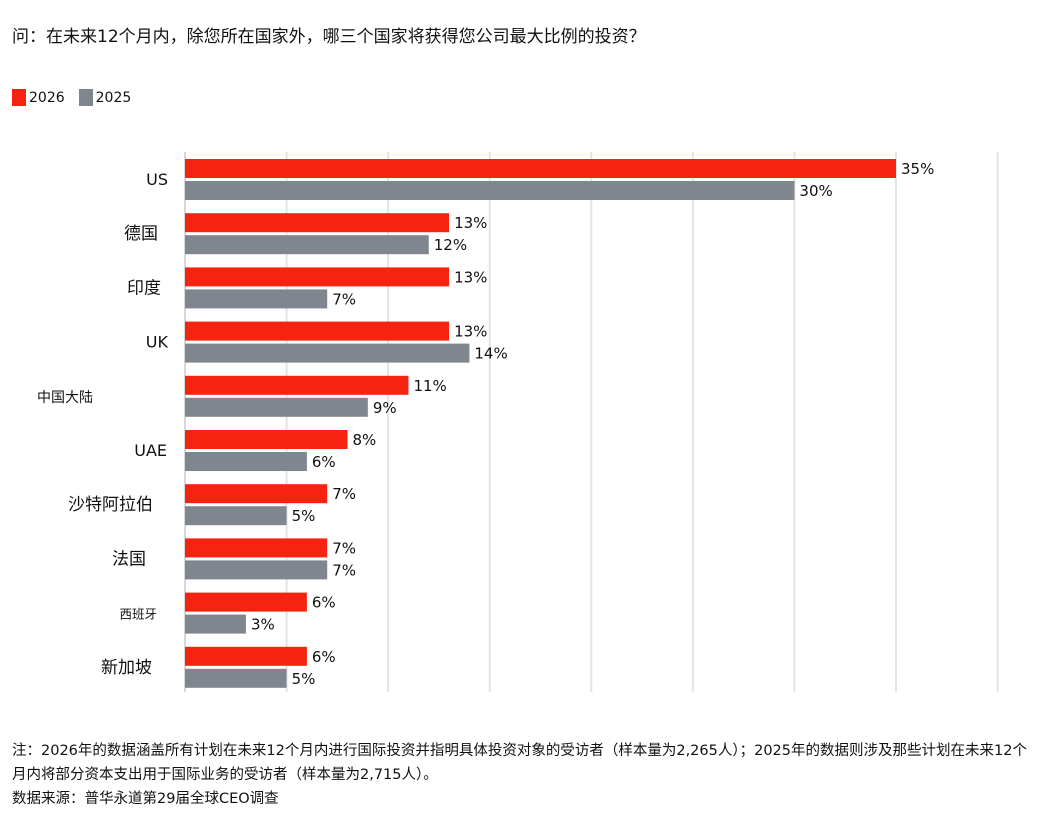  What do you see at coordinates (815, 191) in the screenshot?
I see `data-label: 30%` at bounding box center [815, 191].